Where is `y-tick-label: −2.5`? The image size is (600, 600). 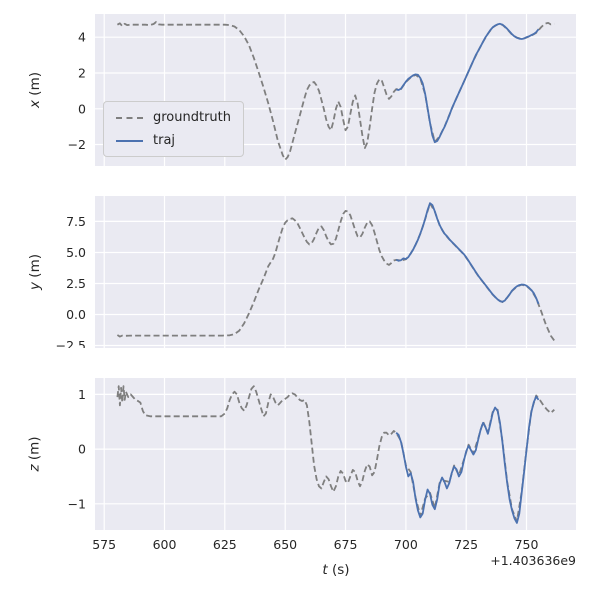
y-tick-label: −2.5 is located at coordinates (71, 343).